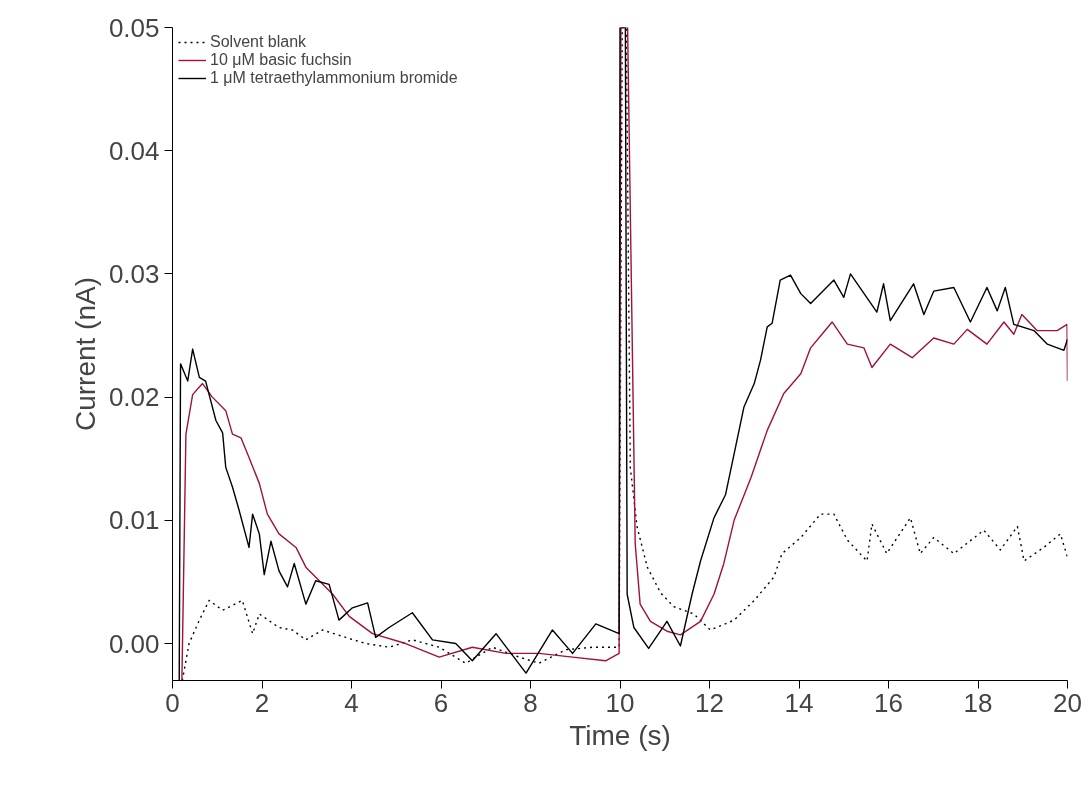 This screenshot has width=1090, height=789. What do you see at coordinates (134, 27) in the screenshot?
I see `y-tick-label: 0.05` at bounding box center [134, 27].